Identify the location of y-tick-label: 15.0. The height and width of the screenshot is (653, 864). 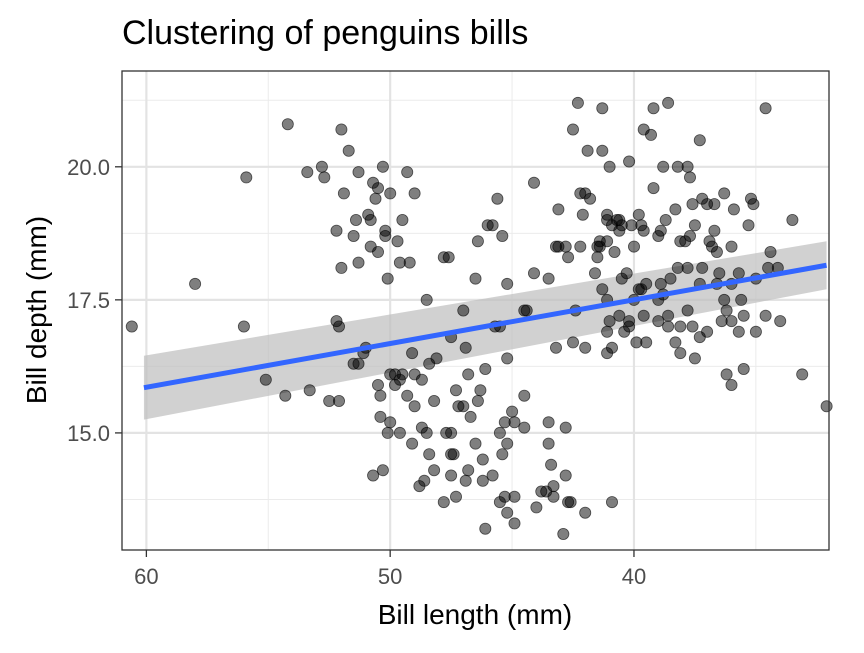
(88, 433).